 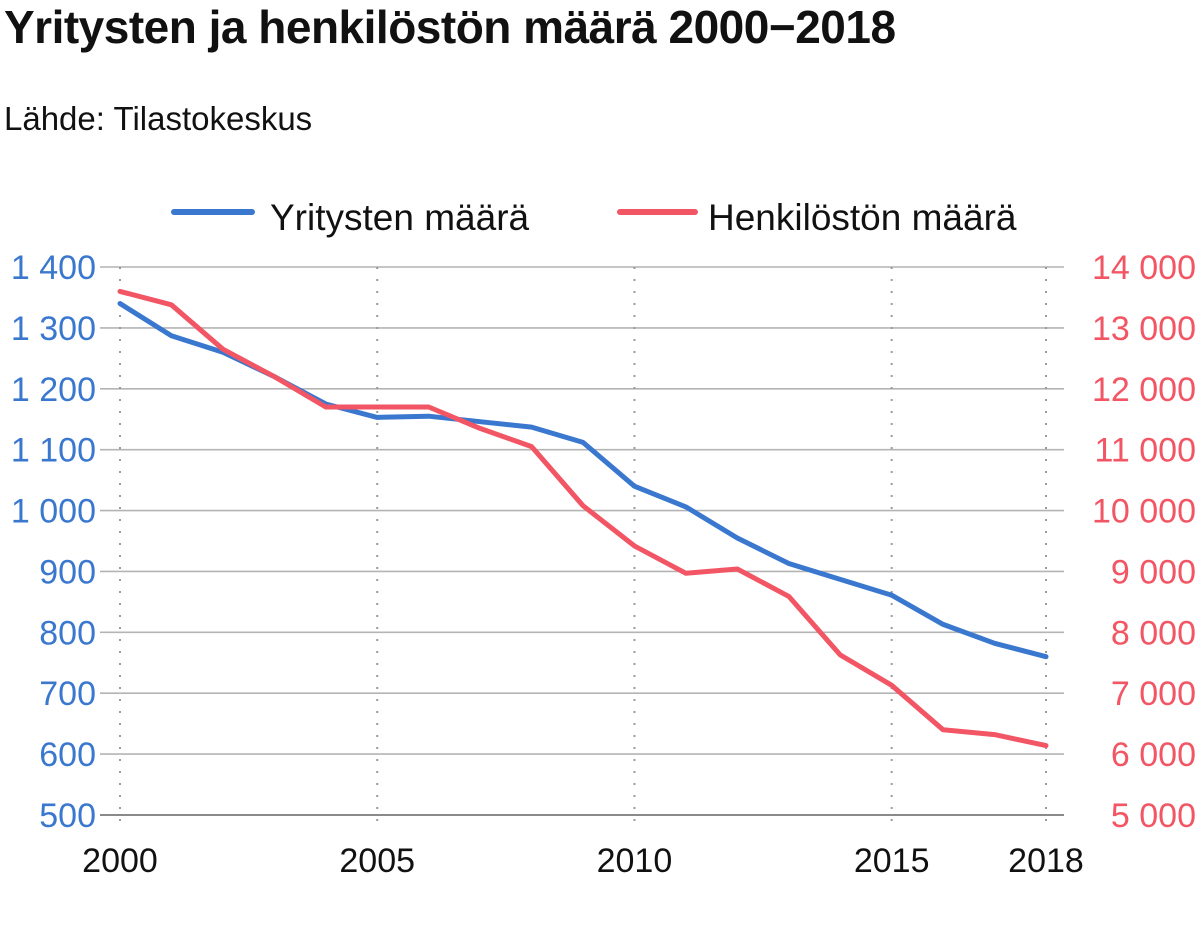 What do you see at coordinates (67, 755) in the screenshot?
I see `y-left-tick-label: 600` at bounding box center [67, 755].